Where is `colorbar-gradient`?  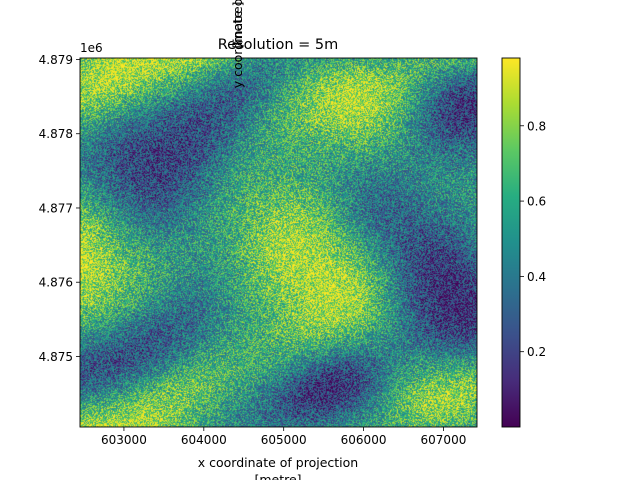
colorbar-gradient is located at coordinates (511, 242).